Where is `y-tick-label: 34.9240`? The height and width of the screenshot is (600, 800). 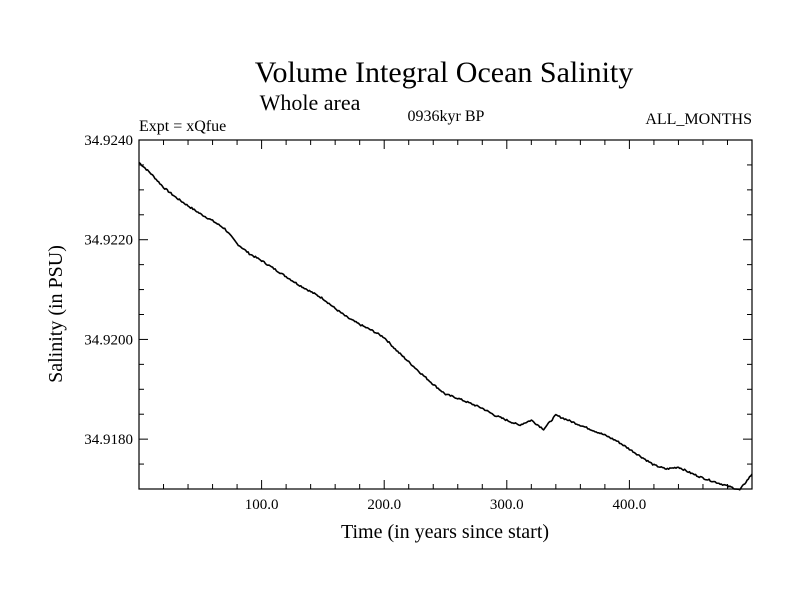 y-tick-label: 34.9240 is located at coordinates (108, 141).